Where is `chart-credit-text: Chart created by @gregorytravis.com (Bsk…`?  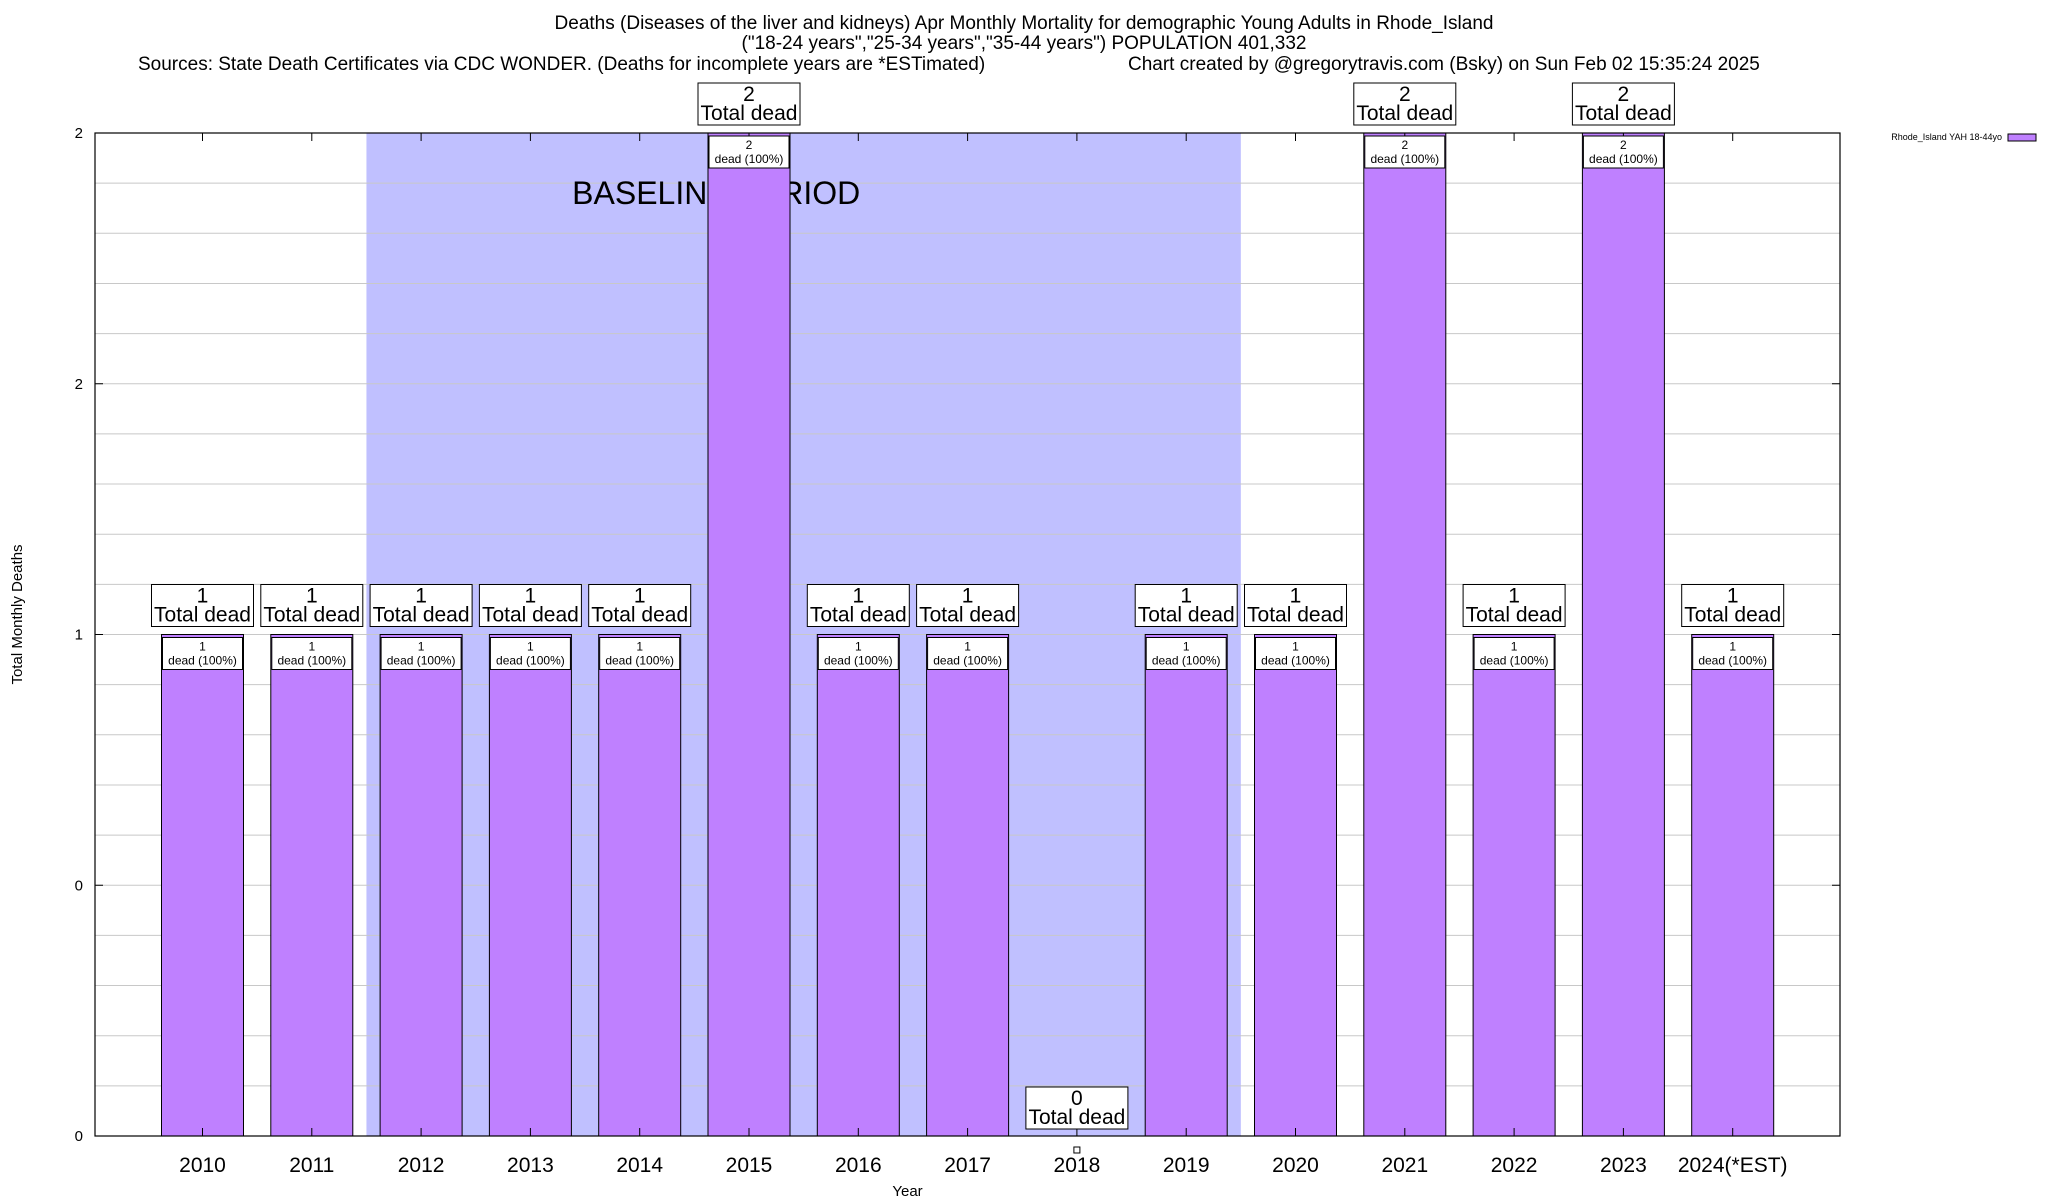
chart-credit-text: Chart created by @gregorytravis.com (Bsk… is located at coordinates (1444, 64).